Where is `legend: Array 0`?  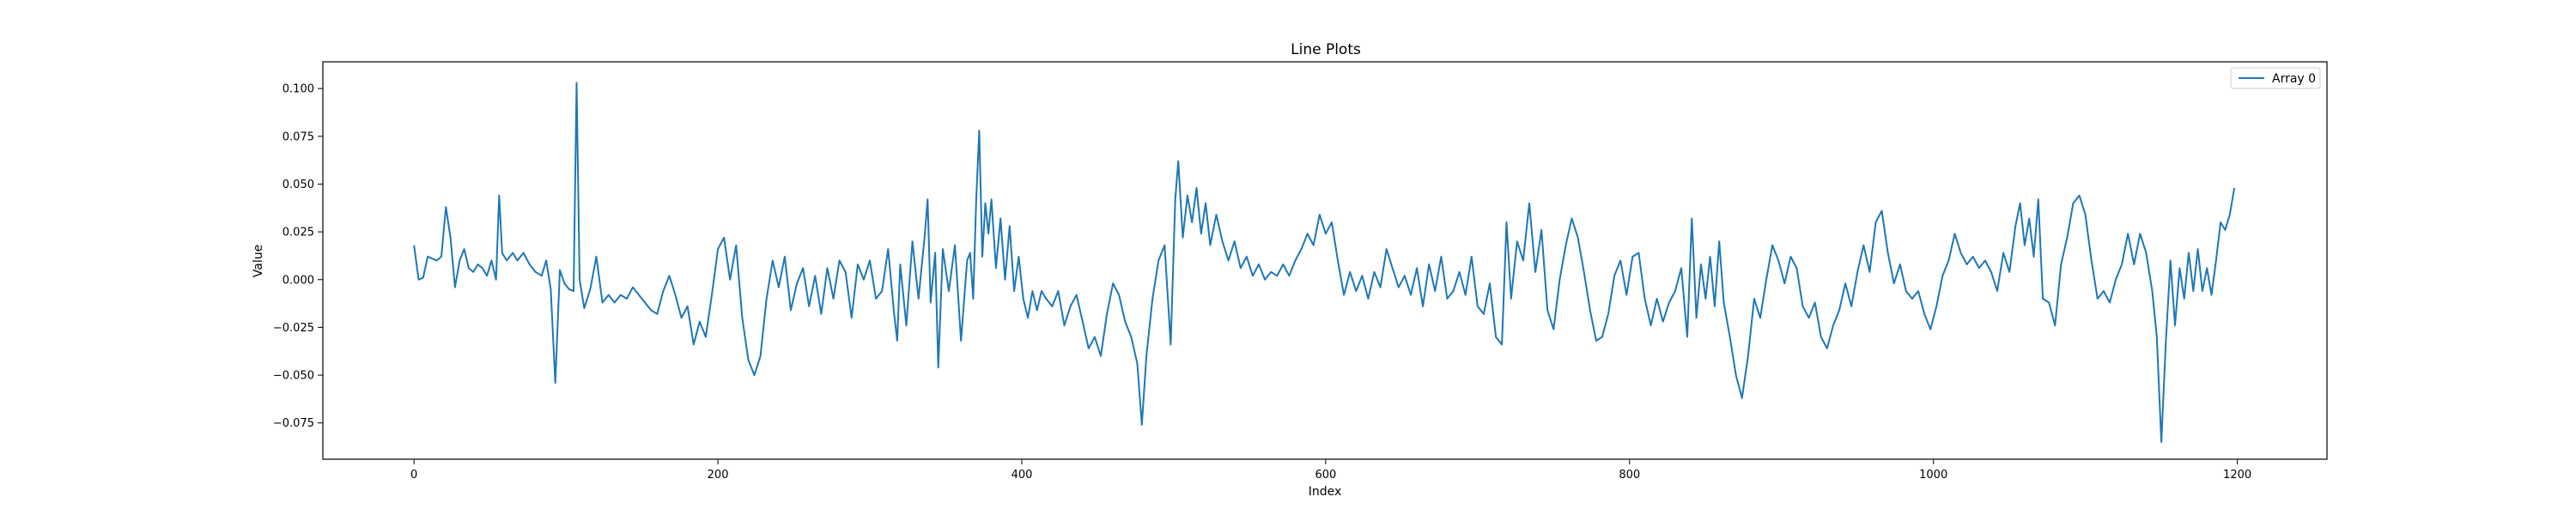
legend: Array 0 is located at coordinates (2275, 78).